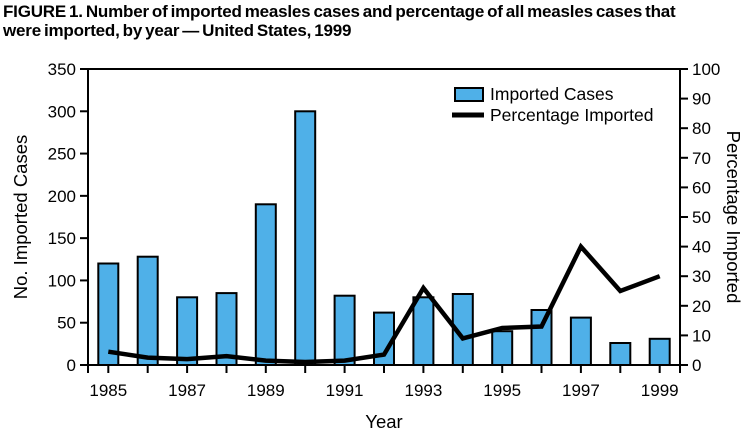  Describe the element at coordinates (580, 341) in the screenshot. I see `bar-1997` at that location.